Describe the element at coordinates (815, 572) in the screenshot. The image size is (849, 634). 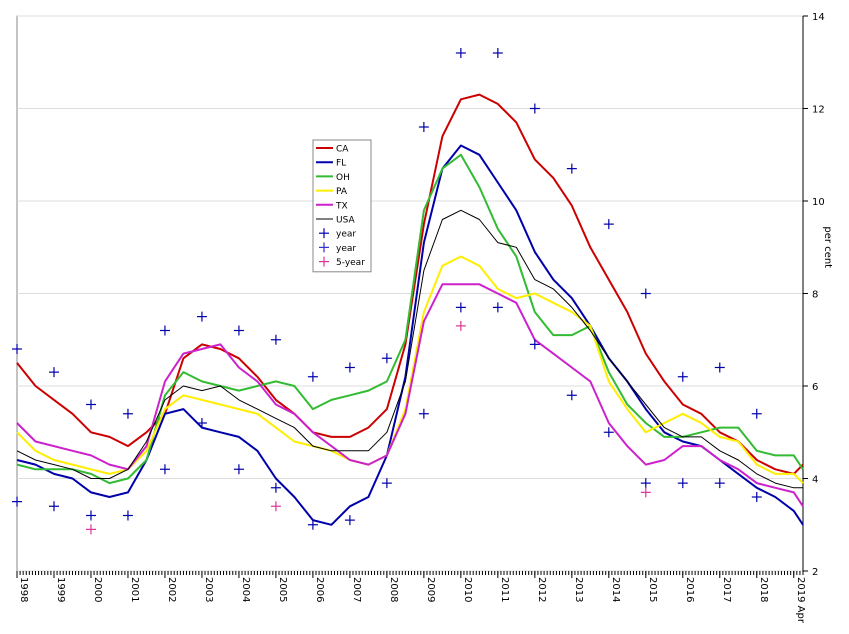
I see `y-tick-label: 2` at that location.